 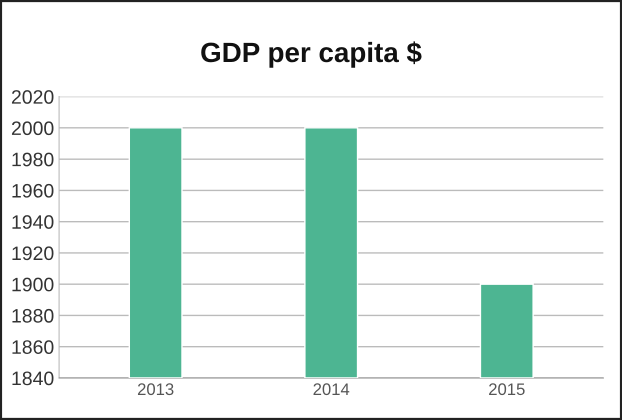 I want to click on y-tick-label: 1980, so click(x=33, y=159).